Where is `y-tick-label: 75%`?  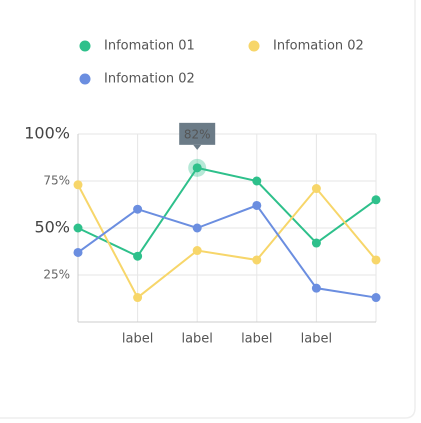 y-tick-label: 75% is located at coordinates (56, 181).